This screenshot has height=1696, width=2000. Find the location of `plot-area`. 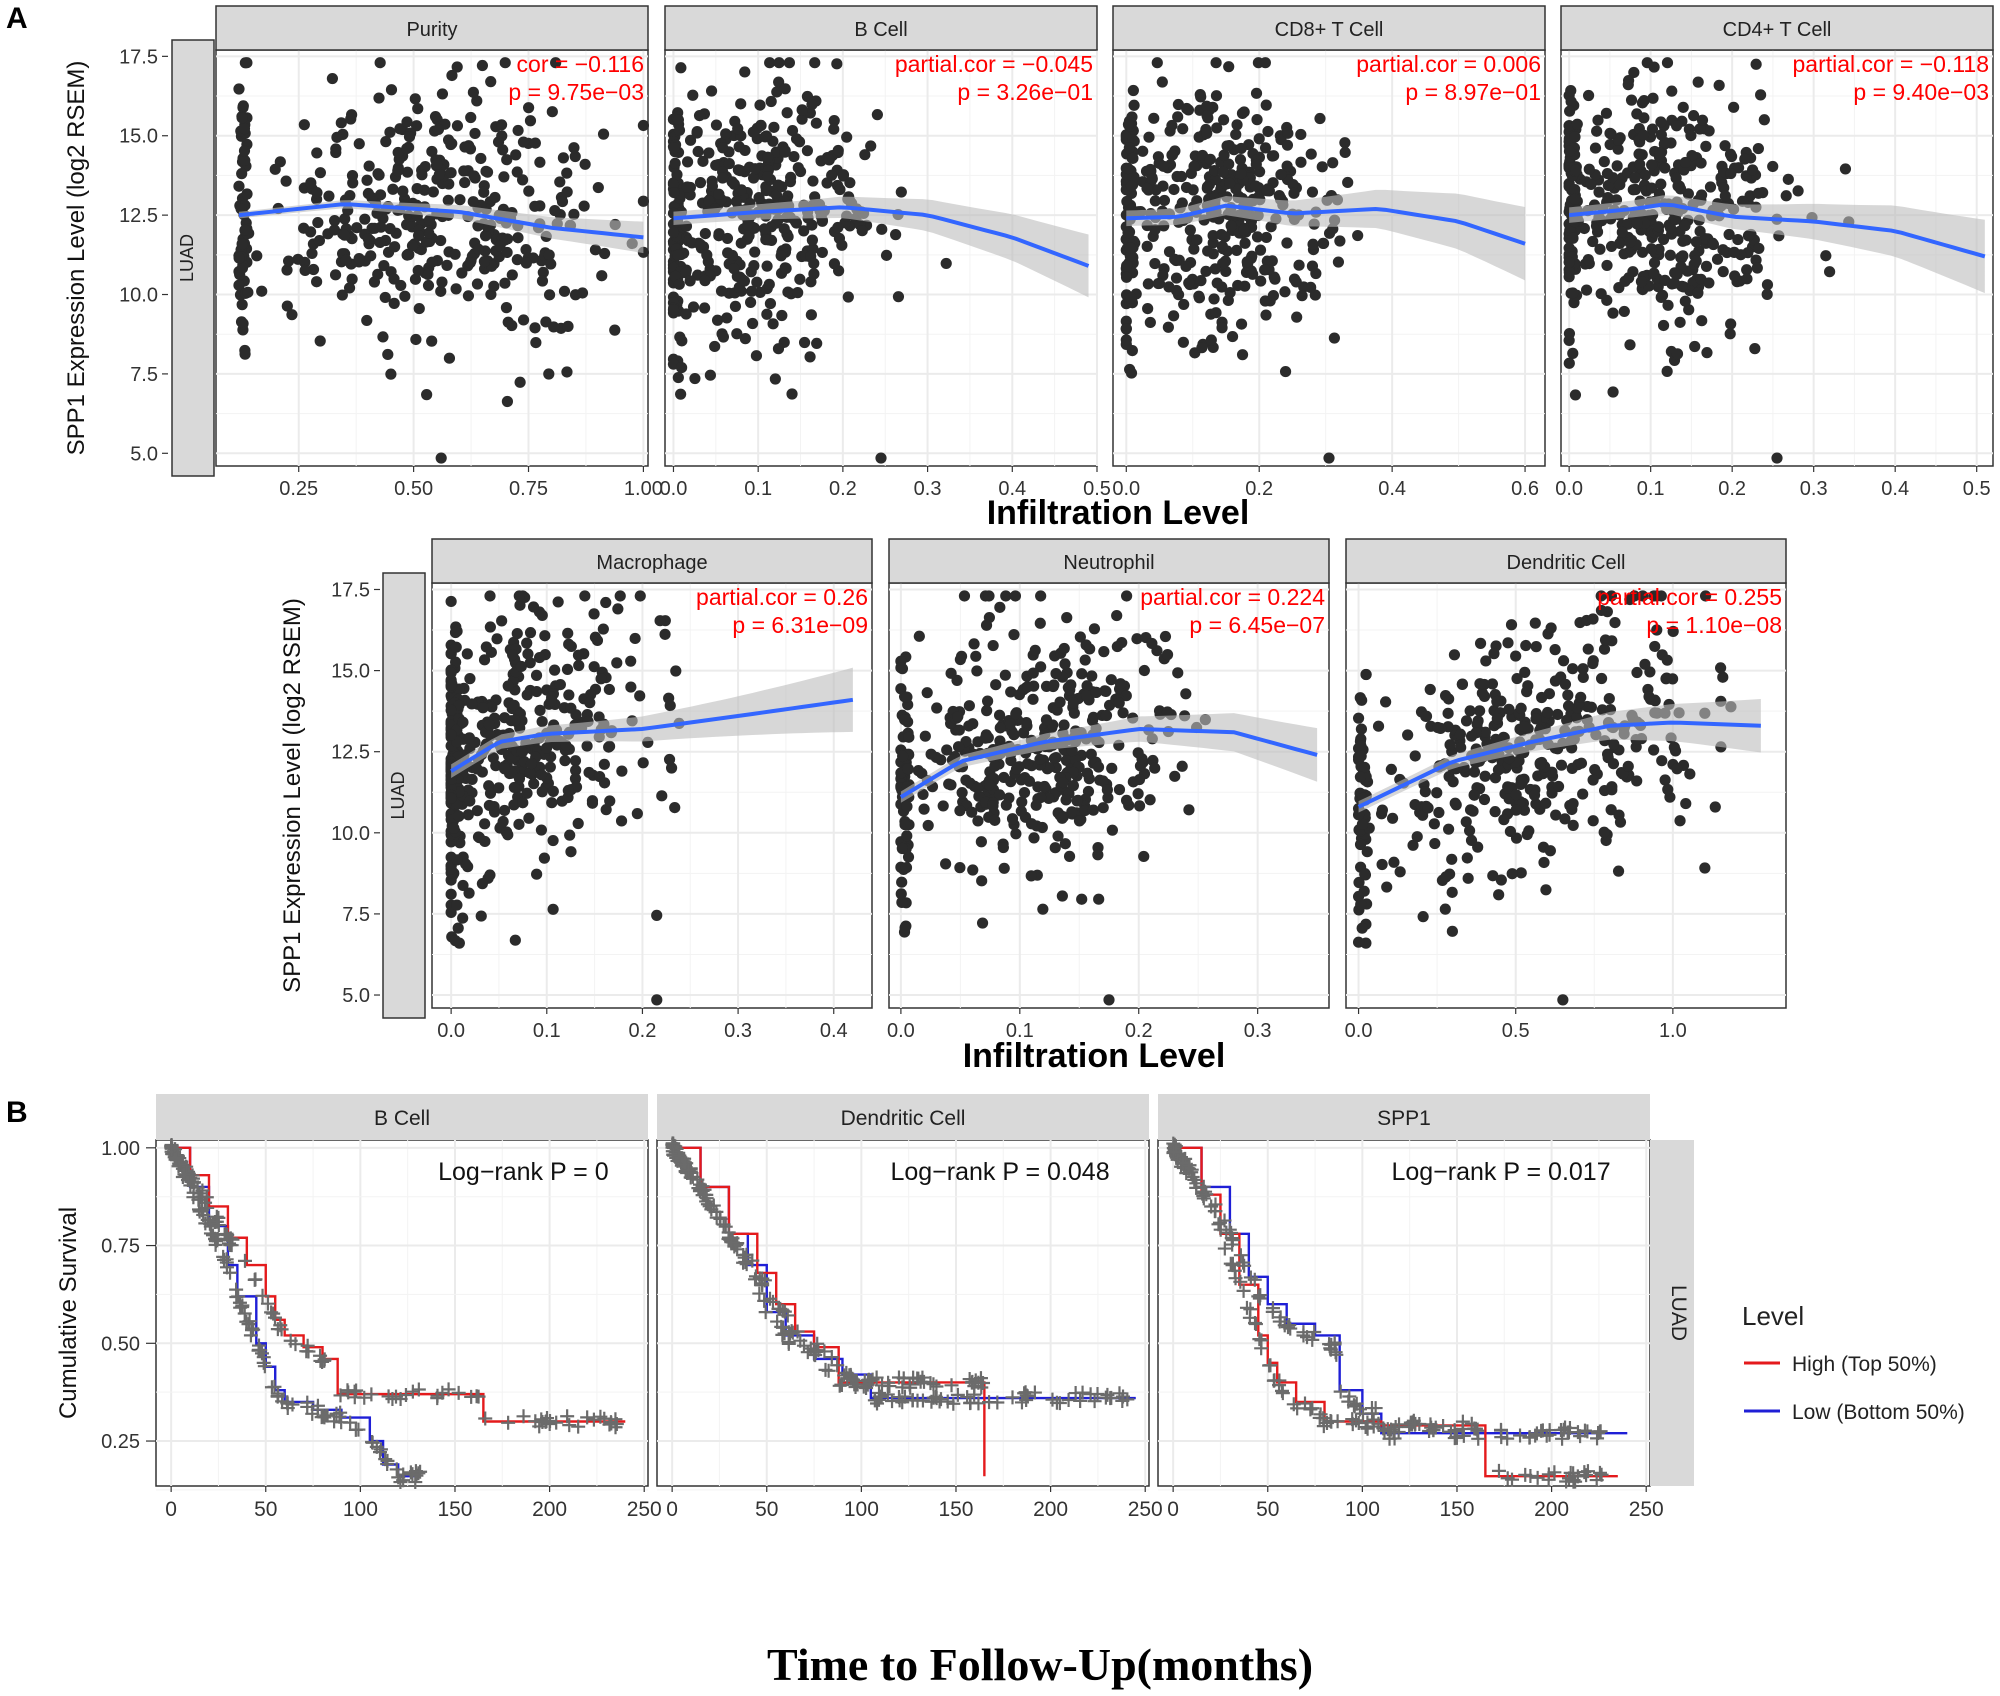

plot-area is located at coordinates (402, 1313).